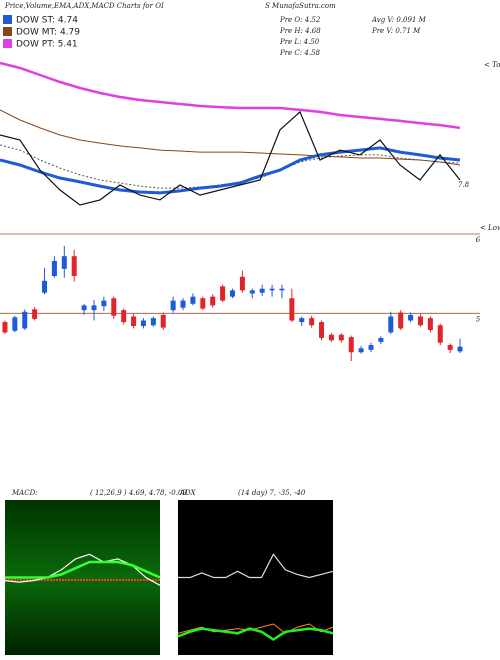 The image size is (500, 660). Describe the element at coordinates (300, 20) in the screenshot. I see `info-text: Pre O: 4.52` at that location.